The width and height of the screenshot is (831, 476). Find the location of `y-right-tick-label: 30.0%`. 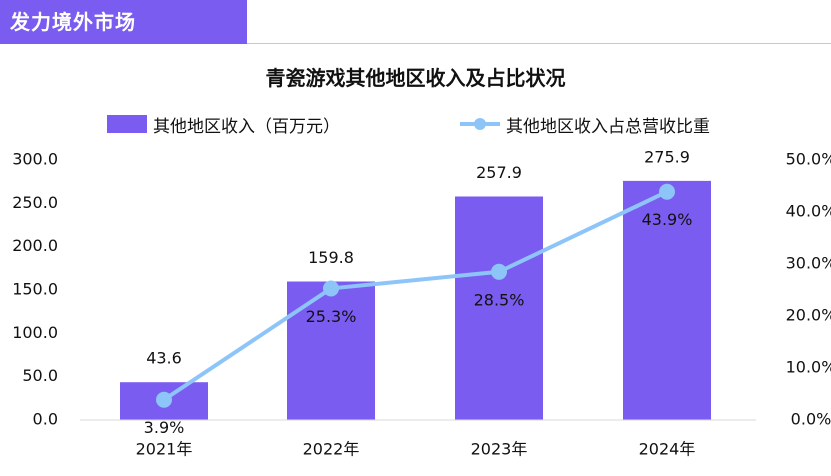

y-right-tick-label: 30.0% is located at coordinates (808, 263).